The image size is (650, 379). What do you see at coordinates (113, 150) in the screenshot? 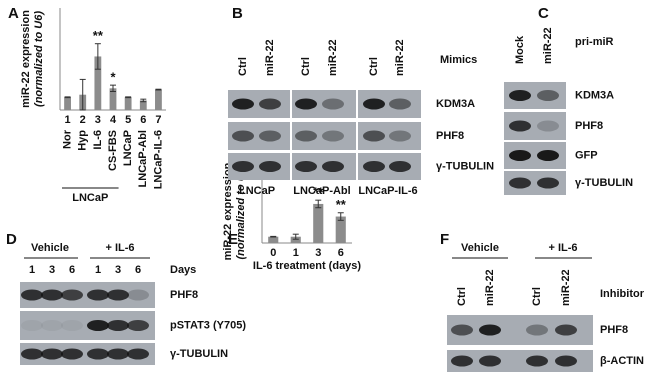
I see `x-tick-label: CS-FBS` at bounding box center [113, 150].